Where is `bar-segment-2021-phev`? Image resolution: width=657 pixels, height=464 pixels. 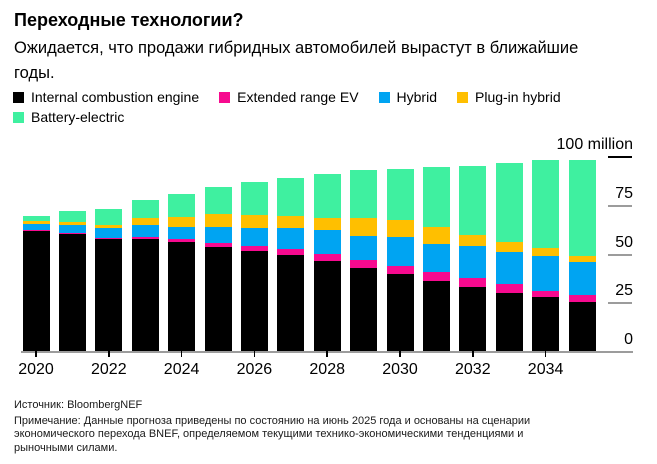
bar-segment-2021-phev is located at coordinates (72, 223).